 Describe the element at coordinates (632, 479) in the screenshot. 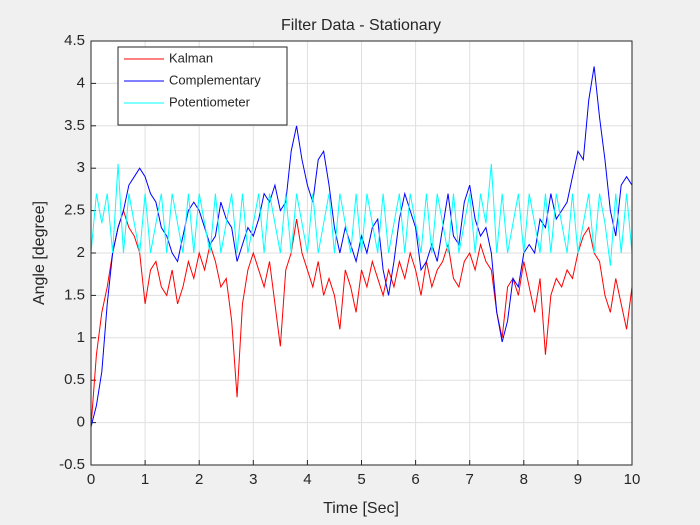

I see `x-tick-label: 10` at that location.